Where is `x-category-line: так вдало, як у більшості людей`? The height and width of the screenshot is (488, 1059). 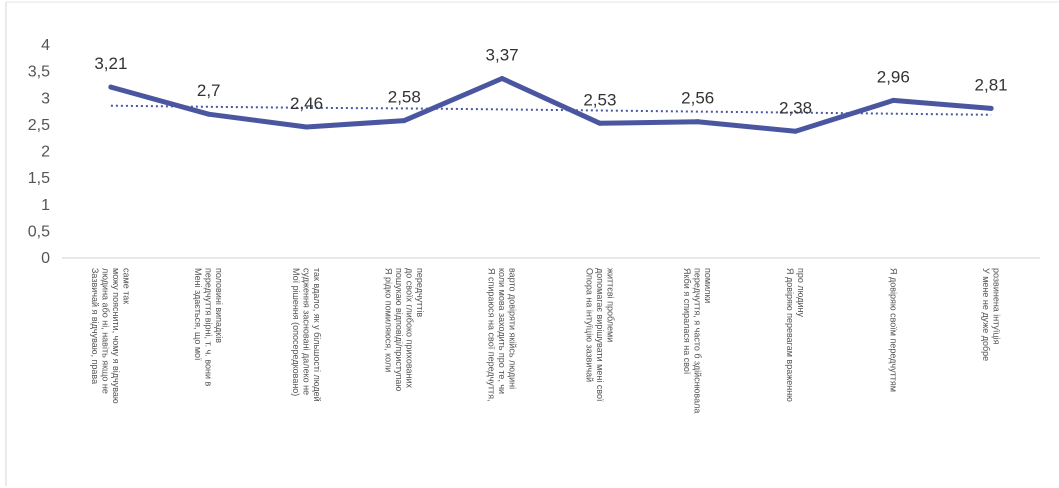 x-category-line: так вдало, як у більшості людей is located at coordinates (317, 335).